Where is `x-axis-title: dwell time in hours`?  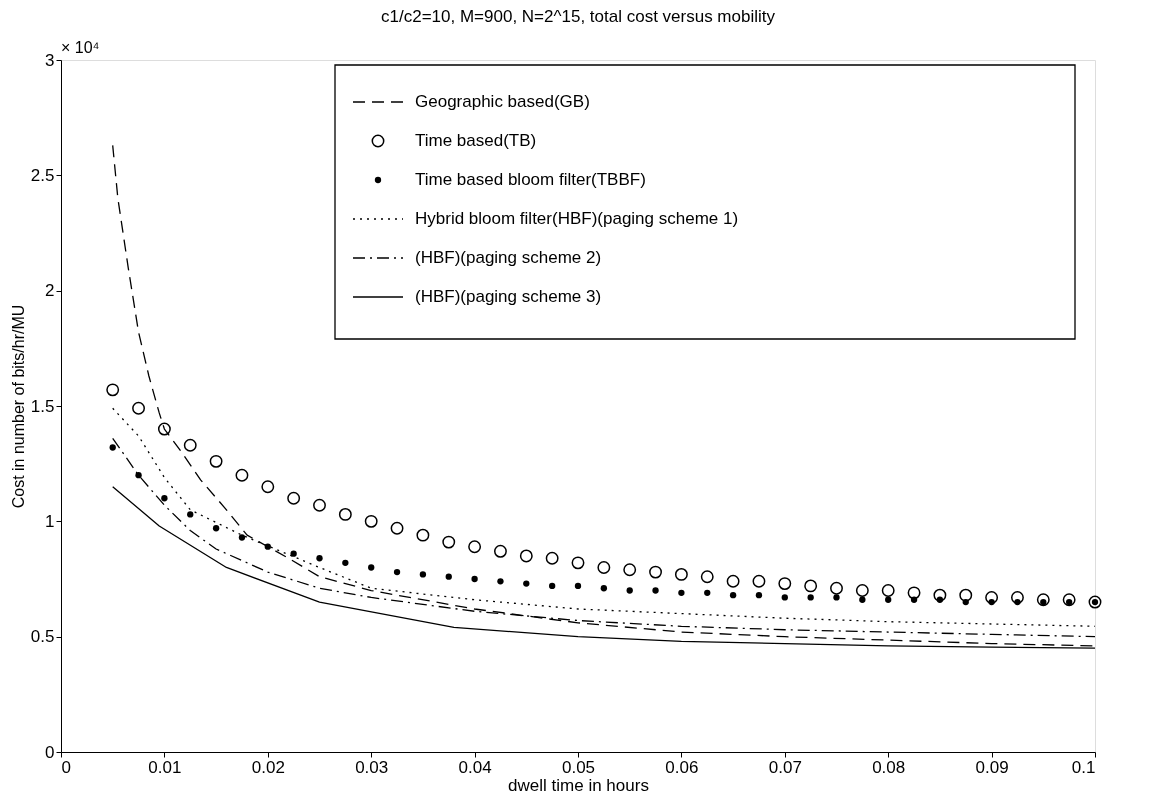 x-axis-title: dwell time in hours is located at coordinates (578, 783).